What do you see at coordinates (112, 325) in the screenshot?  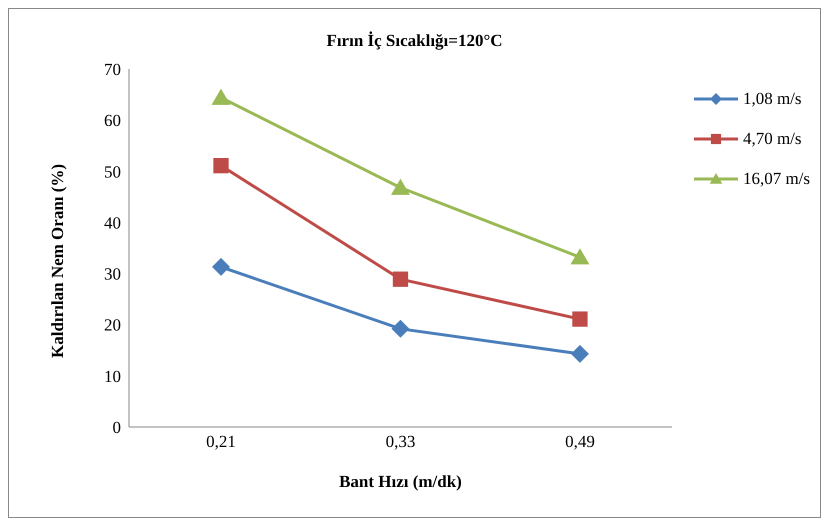 I see `y-tick-label: 20` at bounding box center [112, 325].